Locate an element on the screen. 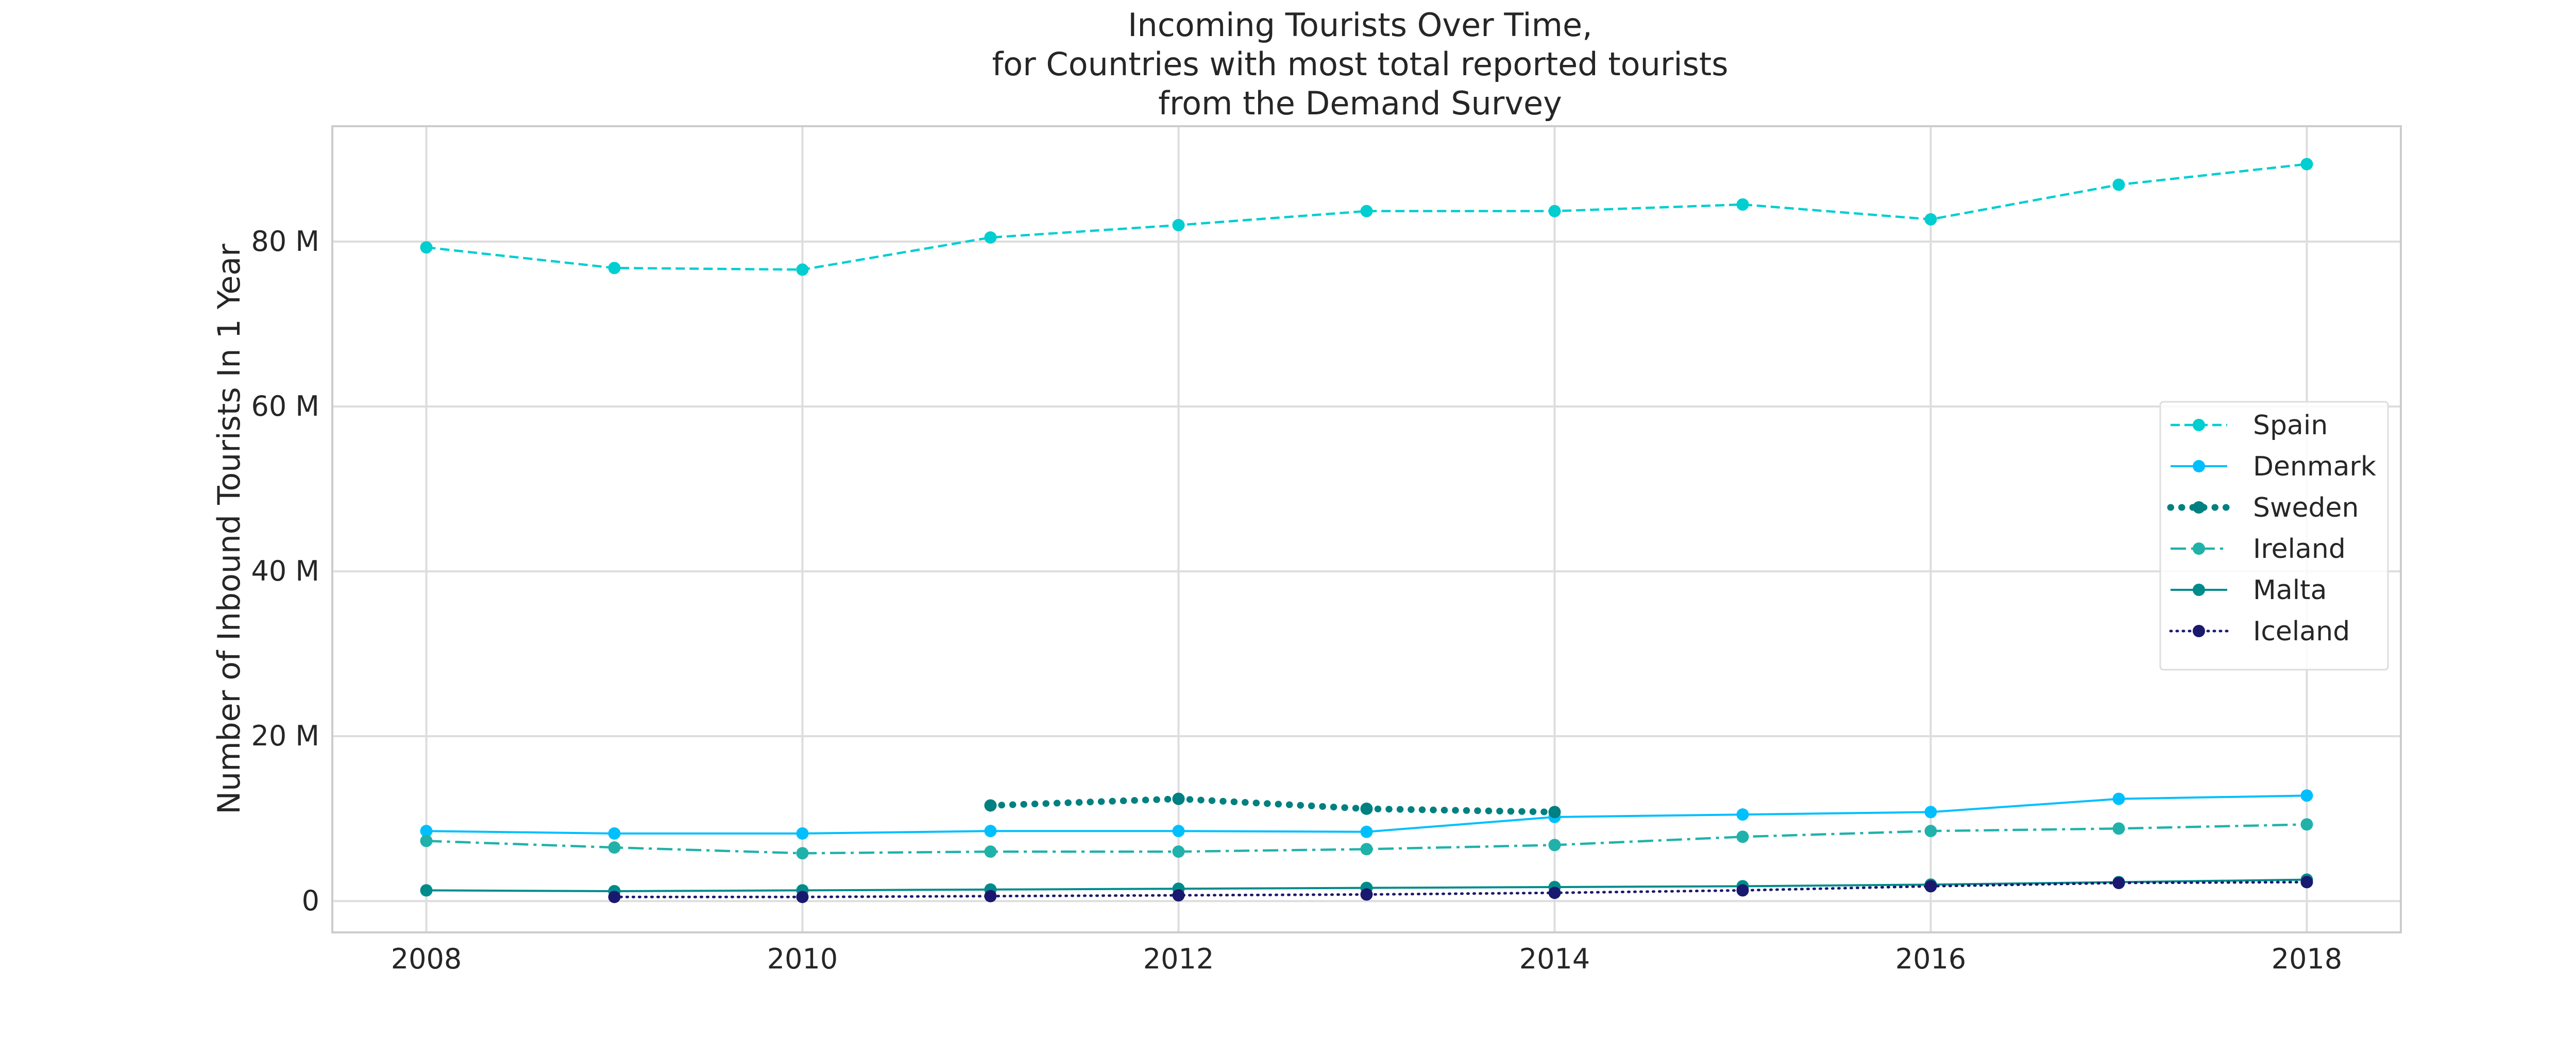 The width and height of the screenshot is (2576, 1055). y-tick-label: 80 M is located at coordinates (285, 241).